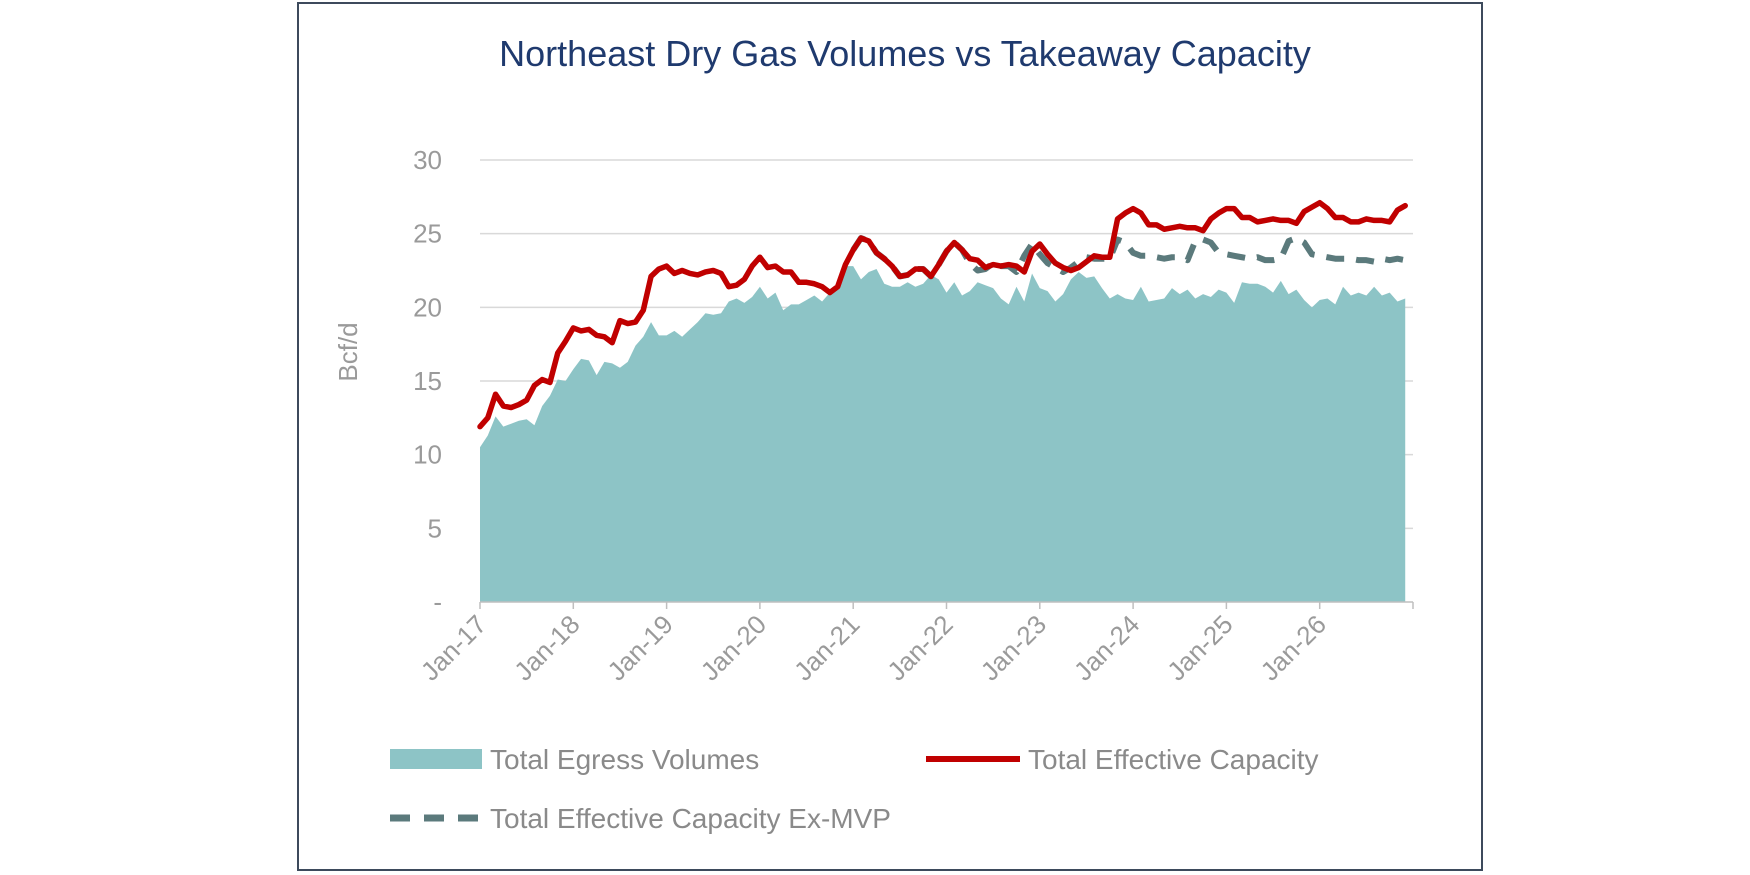  What do you see at coordinates (1199, 647) in the screenshot?
I see `x-tick-label: Jan-25` at bounding box center [1199, 647].